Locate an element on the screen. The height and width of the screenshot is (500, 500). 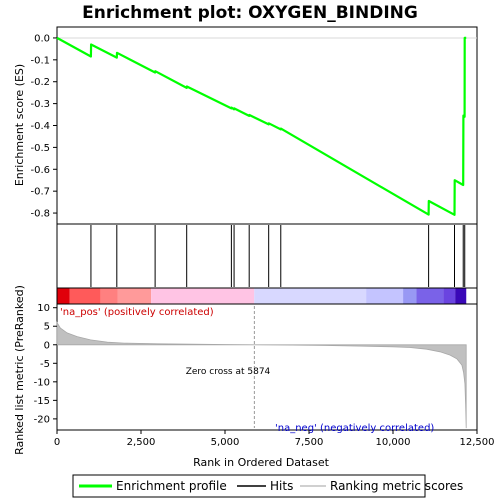
metric-y-tick-label: 5 is located at coordinates (47, 327).